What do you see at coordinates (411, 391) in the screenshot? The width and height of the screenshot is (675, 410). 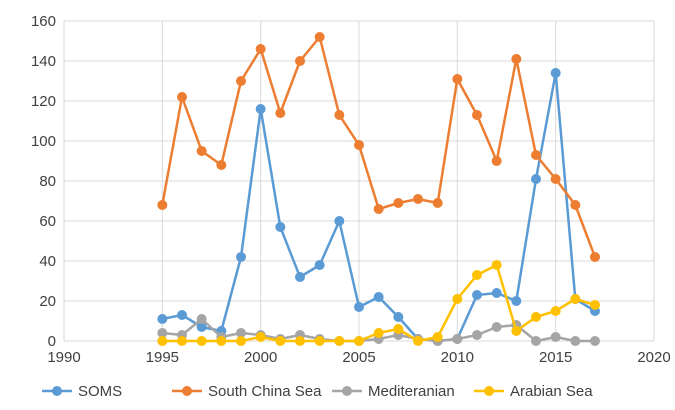 I see `legend-label: Mediteranian` at bounding box center [411, 391].